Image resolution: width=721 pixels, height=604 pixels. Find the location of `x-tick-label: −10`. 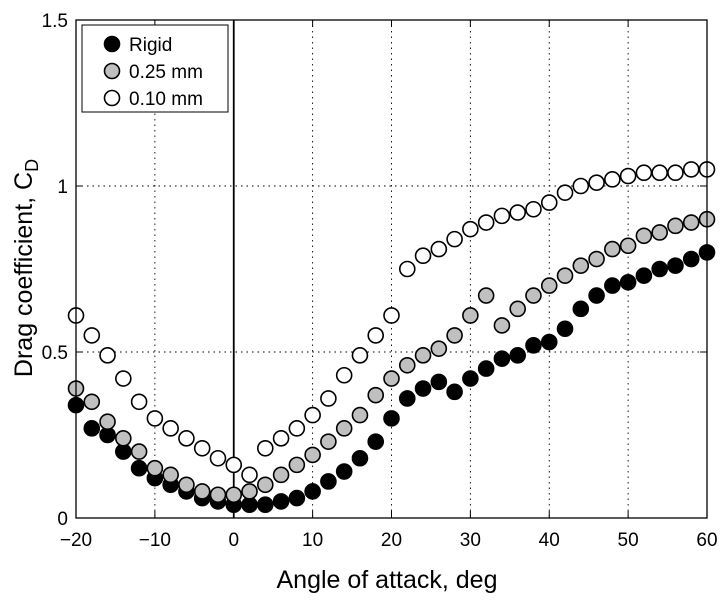

x-tick-label: −10 is located at coordinates (155, 540).